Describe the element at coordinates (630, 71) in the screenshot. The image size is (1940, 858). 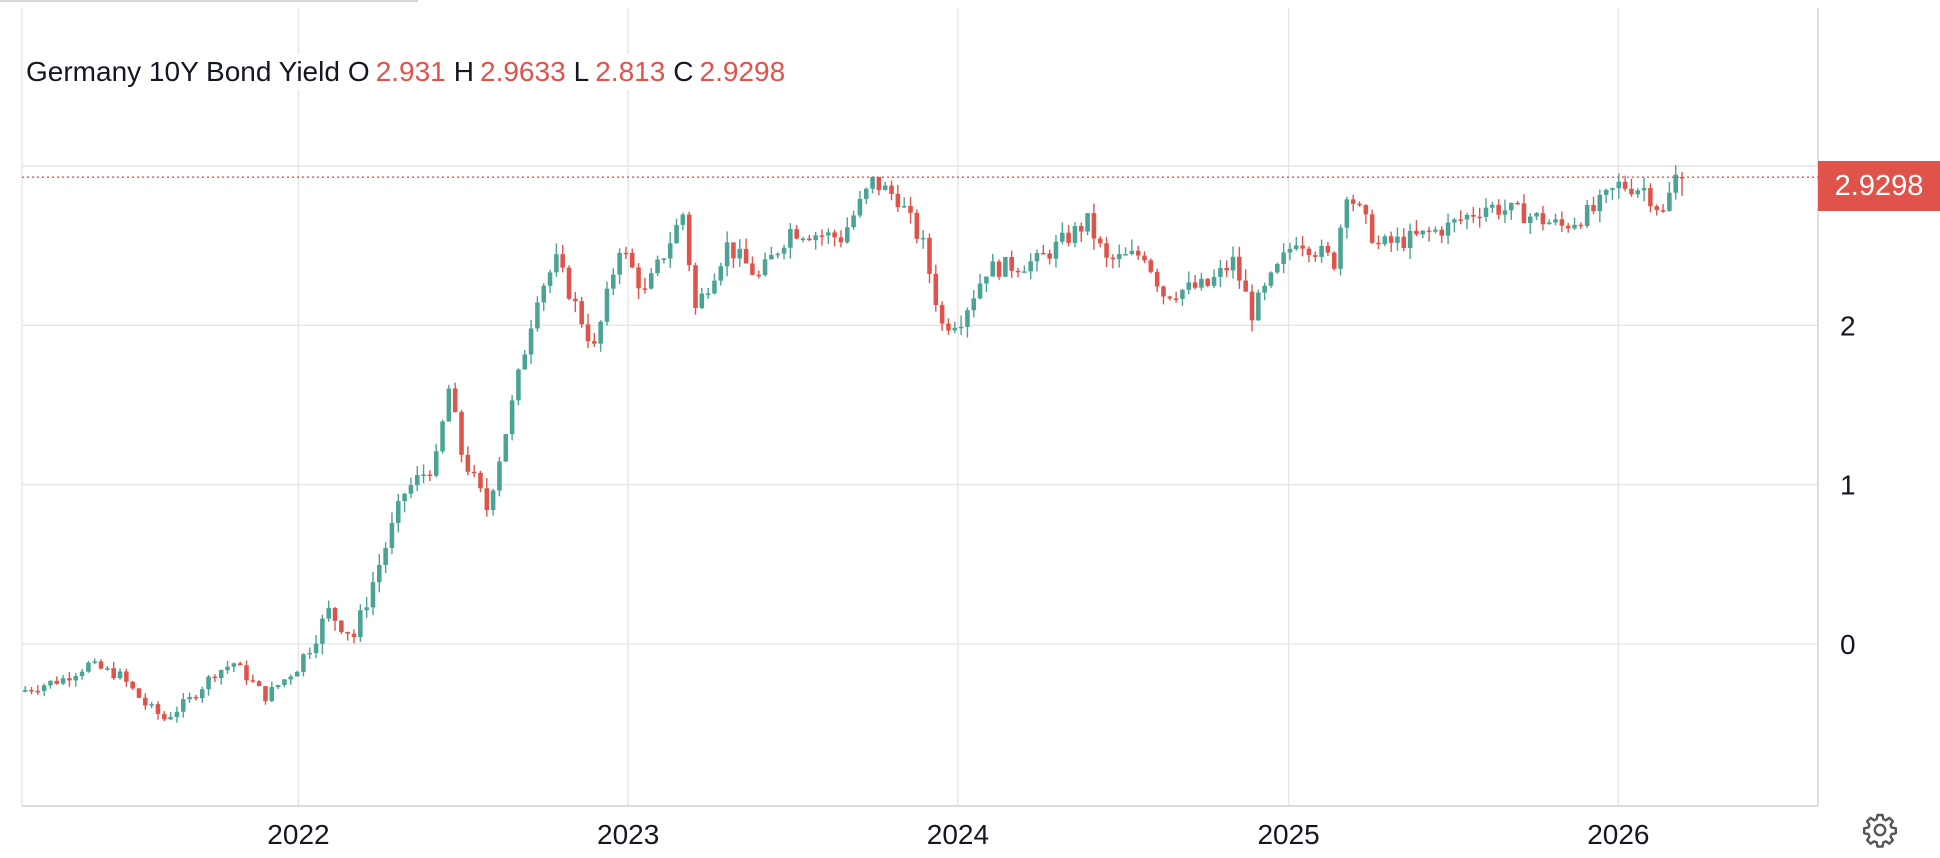
I see `low-value: 2.813` at that location.